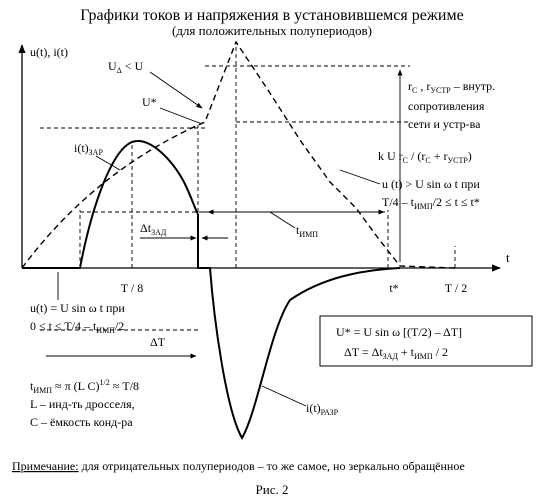 Image resolution: width=543 pixels, height=500 pixels. I want to click on timp-note-line1: tИМП ≈ π (L C)1/2 ≈ T/8, so click(84, 386).